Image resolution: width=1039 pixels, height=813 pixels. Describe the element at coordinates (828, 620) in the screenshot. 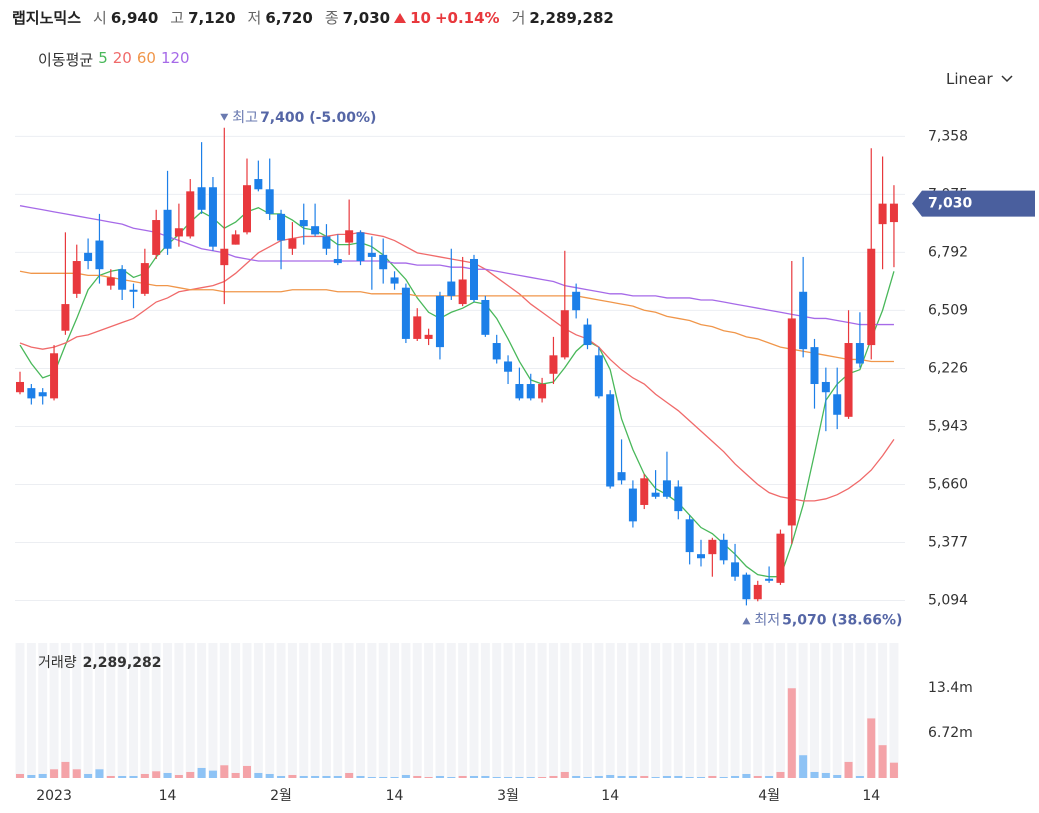

I see `annotation: 최저 5,070 (38.66%)` at that location.